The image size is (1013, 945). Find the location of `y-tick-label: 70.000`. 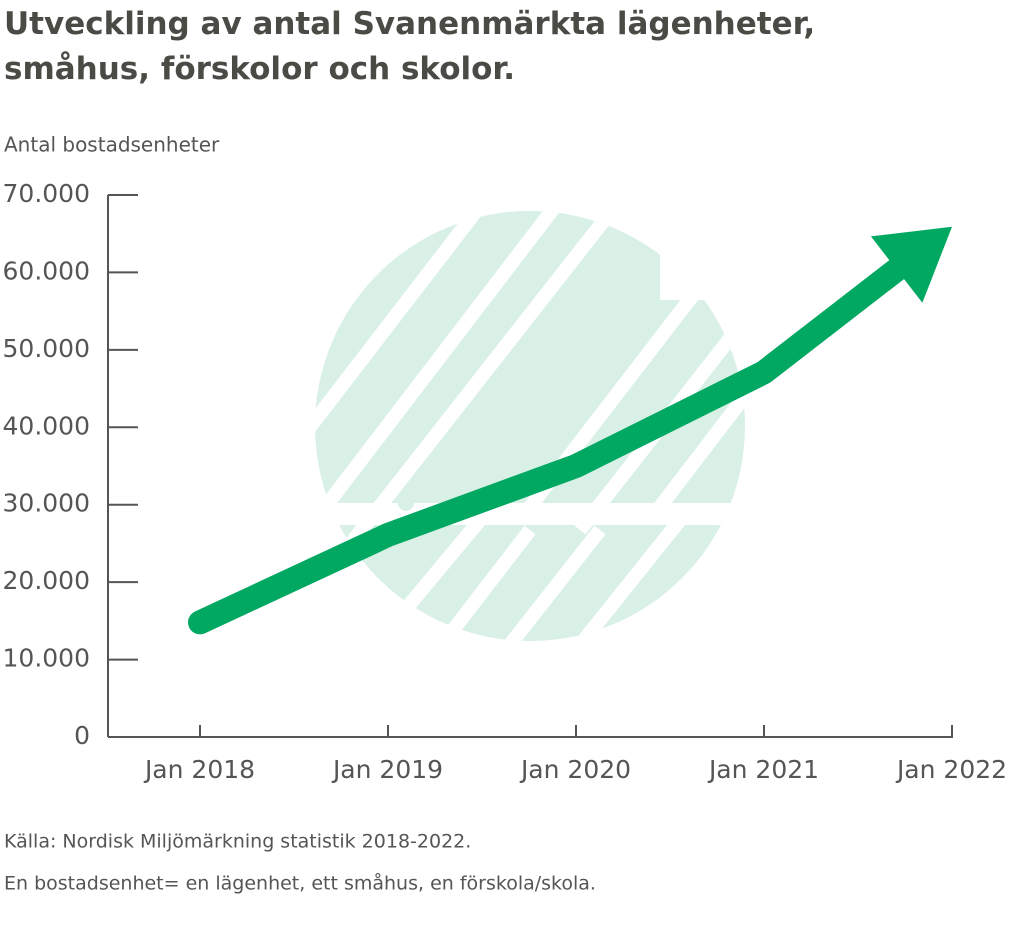

y-tick-label: 70.000 is located at coordinates (46, 193).